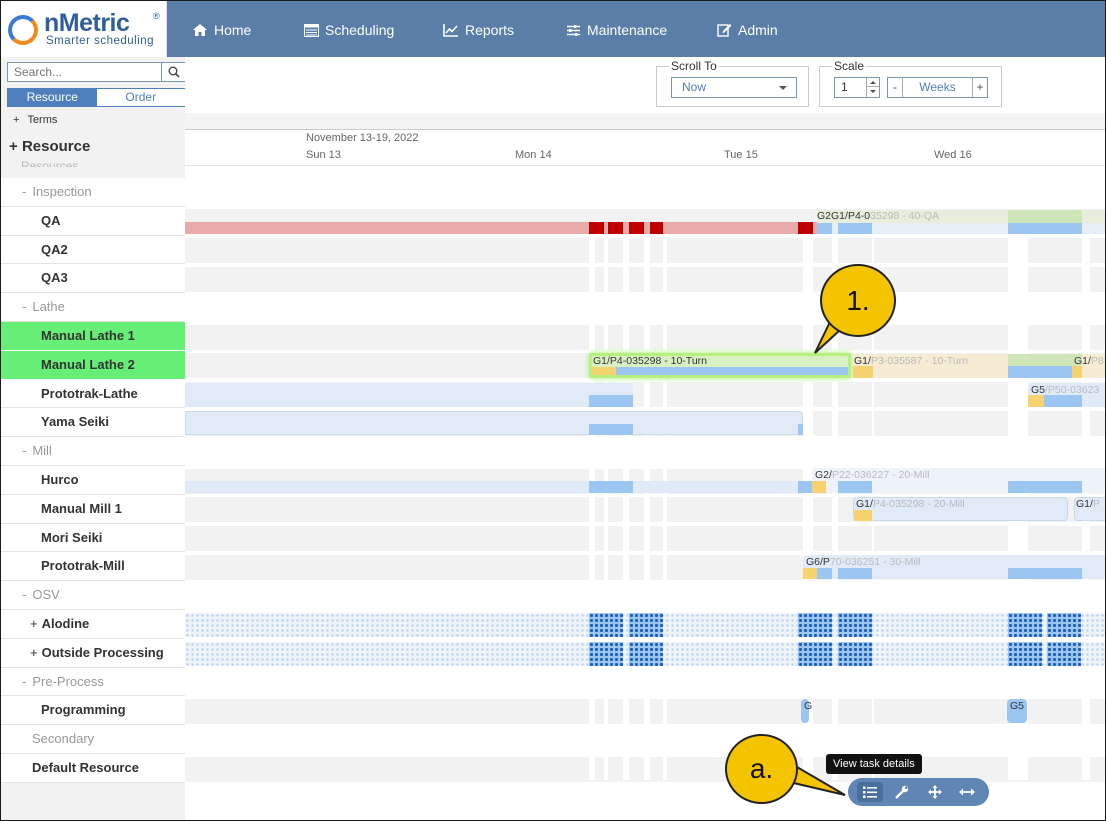 The height and width of the screenshot is (821, 1106). What do you see at coordinates (93, 250) in the screenshot?
I see `resource-row: QA2` at bounding box center [93, 250].